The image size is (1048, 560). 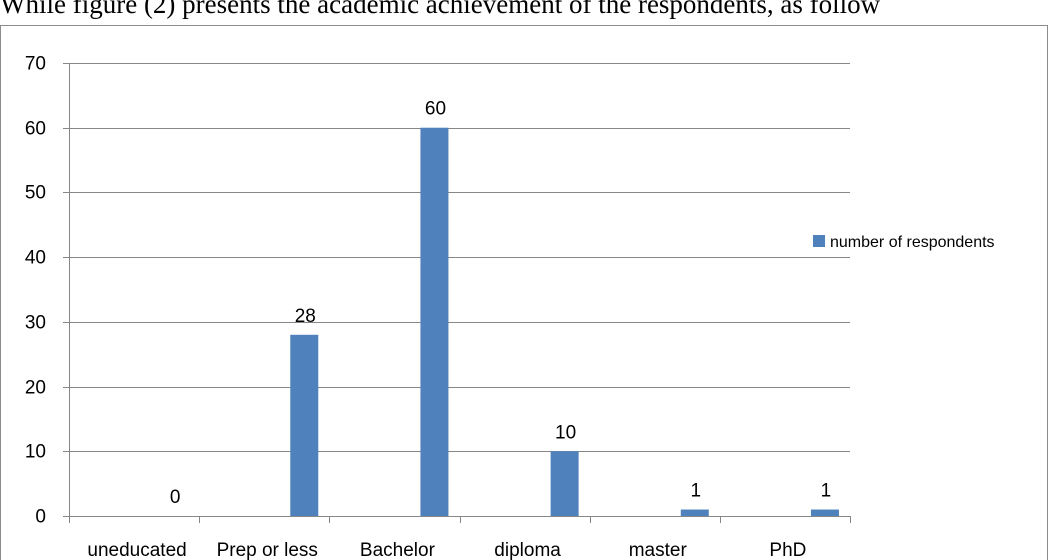 I want to click on legend-label: number of respondents, so click(x=912, y=242).